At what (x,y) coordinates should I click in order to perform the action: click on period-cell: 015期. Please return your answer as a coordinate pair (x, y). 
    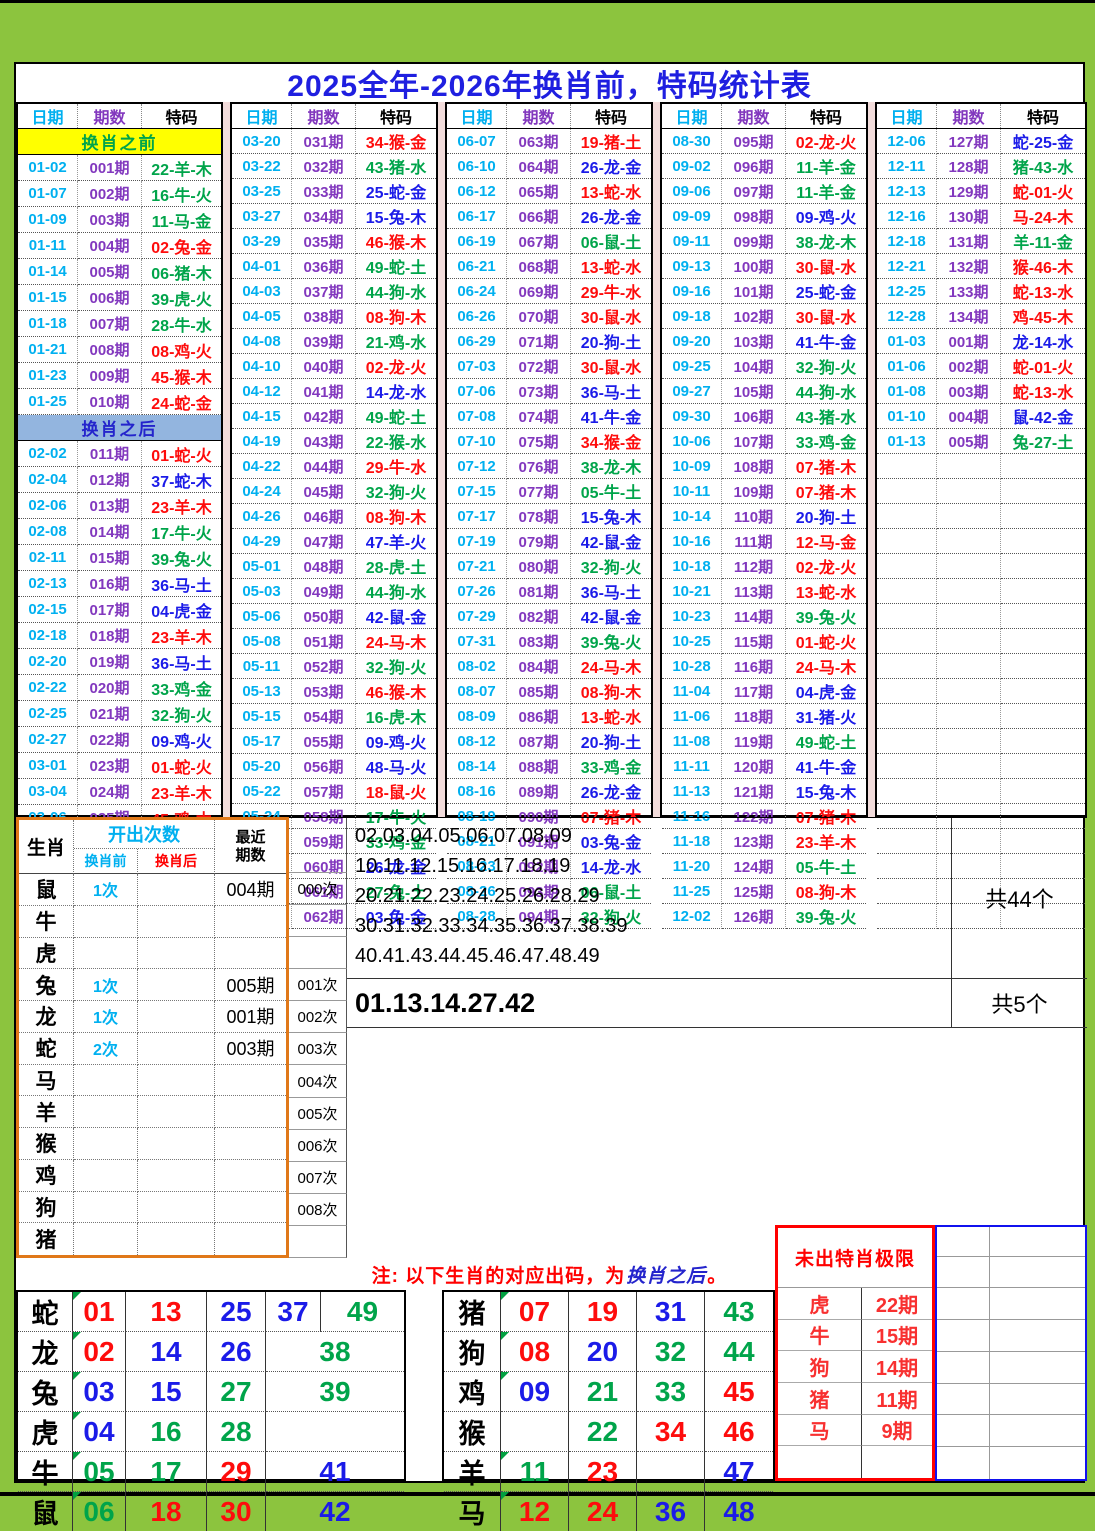
    Looking at the image, I should click on (110, 558).